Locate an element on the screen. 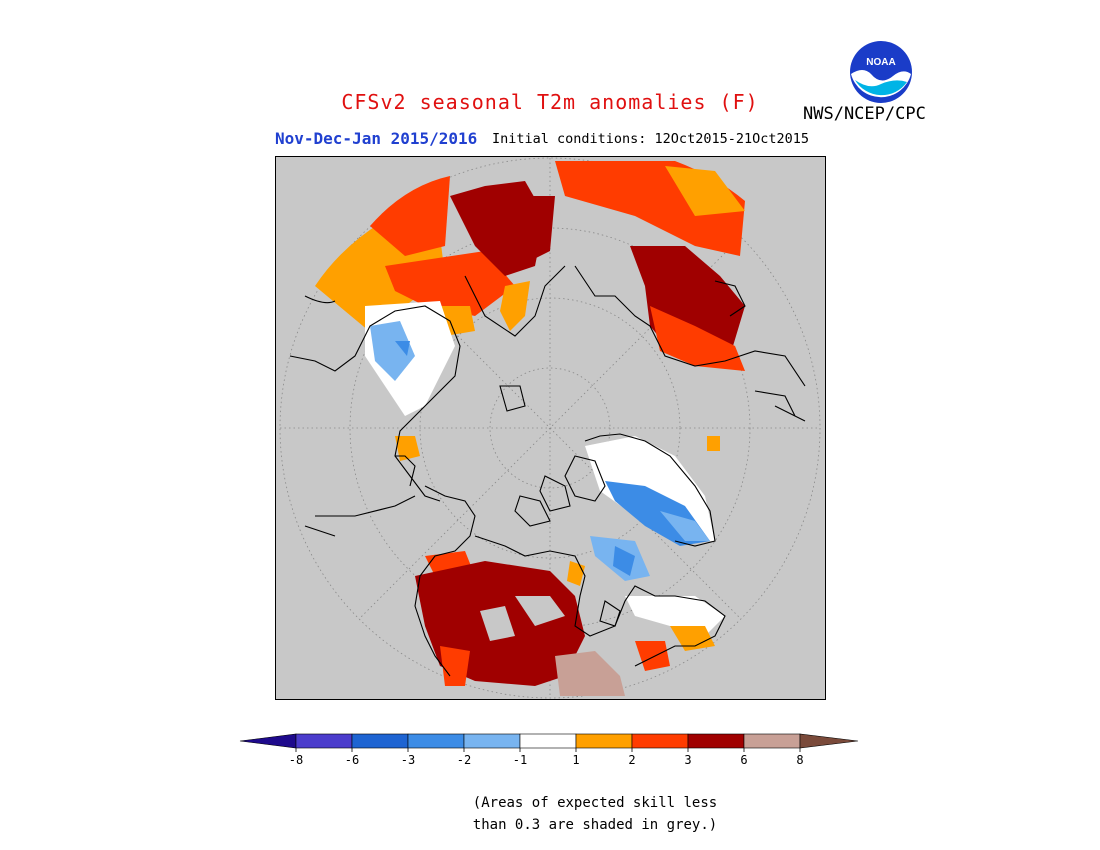 This screenshot has width=1100, height=850. legend-label: 6 is located at coordinates (743, 760).